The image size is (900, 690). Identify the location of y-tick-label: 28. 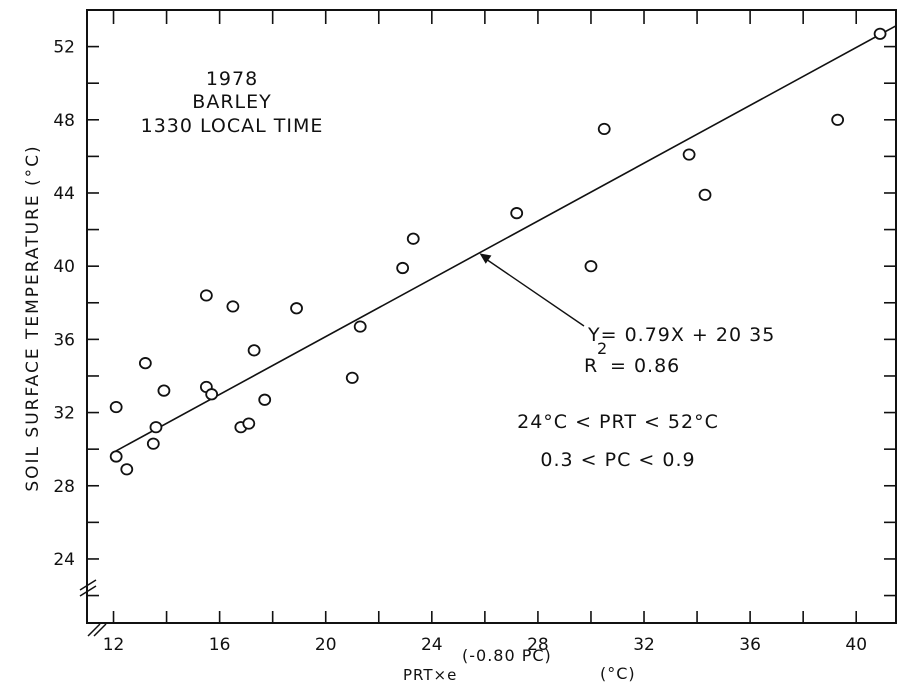
(64, 487).